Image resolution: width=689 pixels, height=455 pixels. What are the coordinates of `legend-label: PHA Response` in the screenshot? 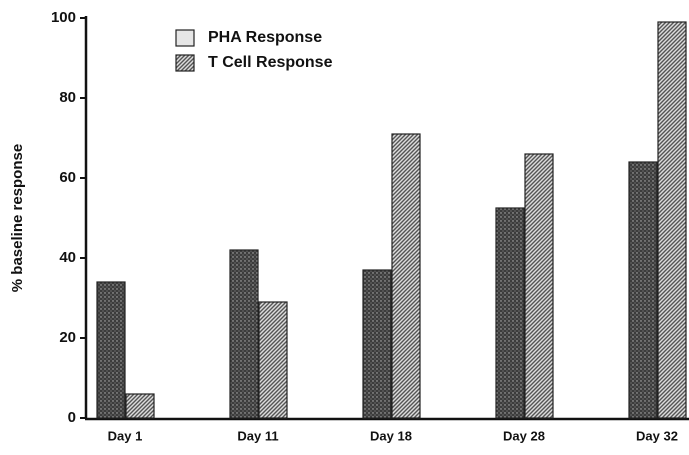 It's located at (265, 37).